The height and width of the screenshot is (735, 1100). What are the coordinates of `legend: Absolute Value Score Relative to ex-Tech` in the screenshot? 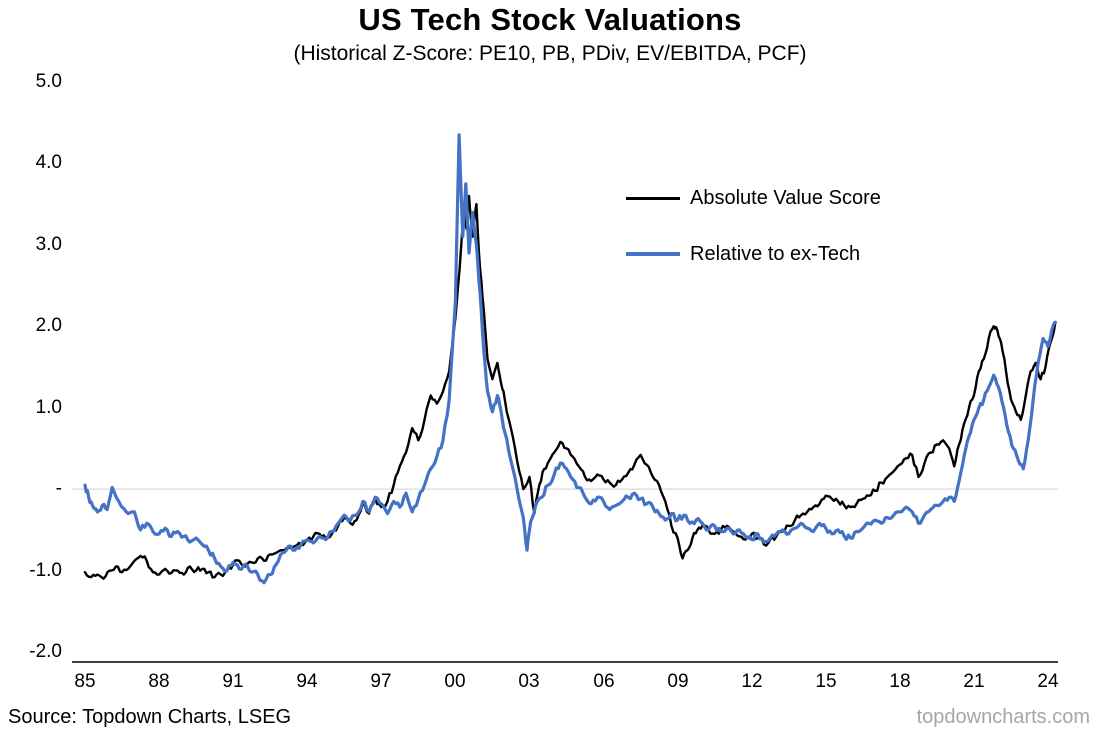 It's located at (753, 226).